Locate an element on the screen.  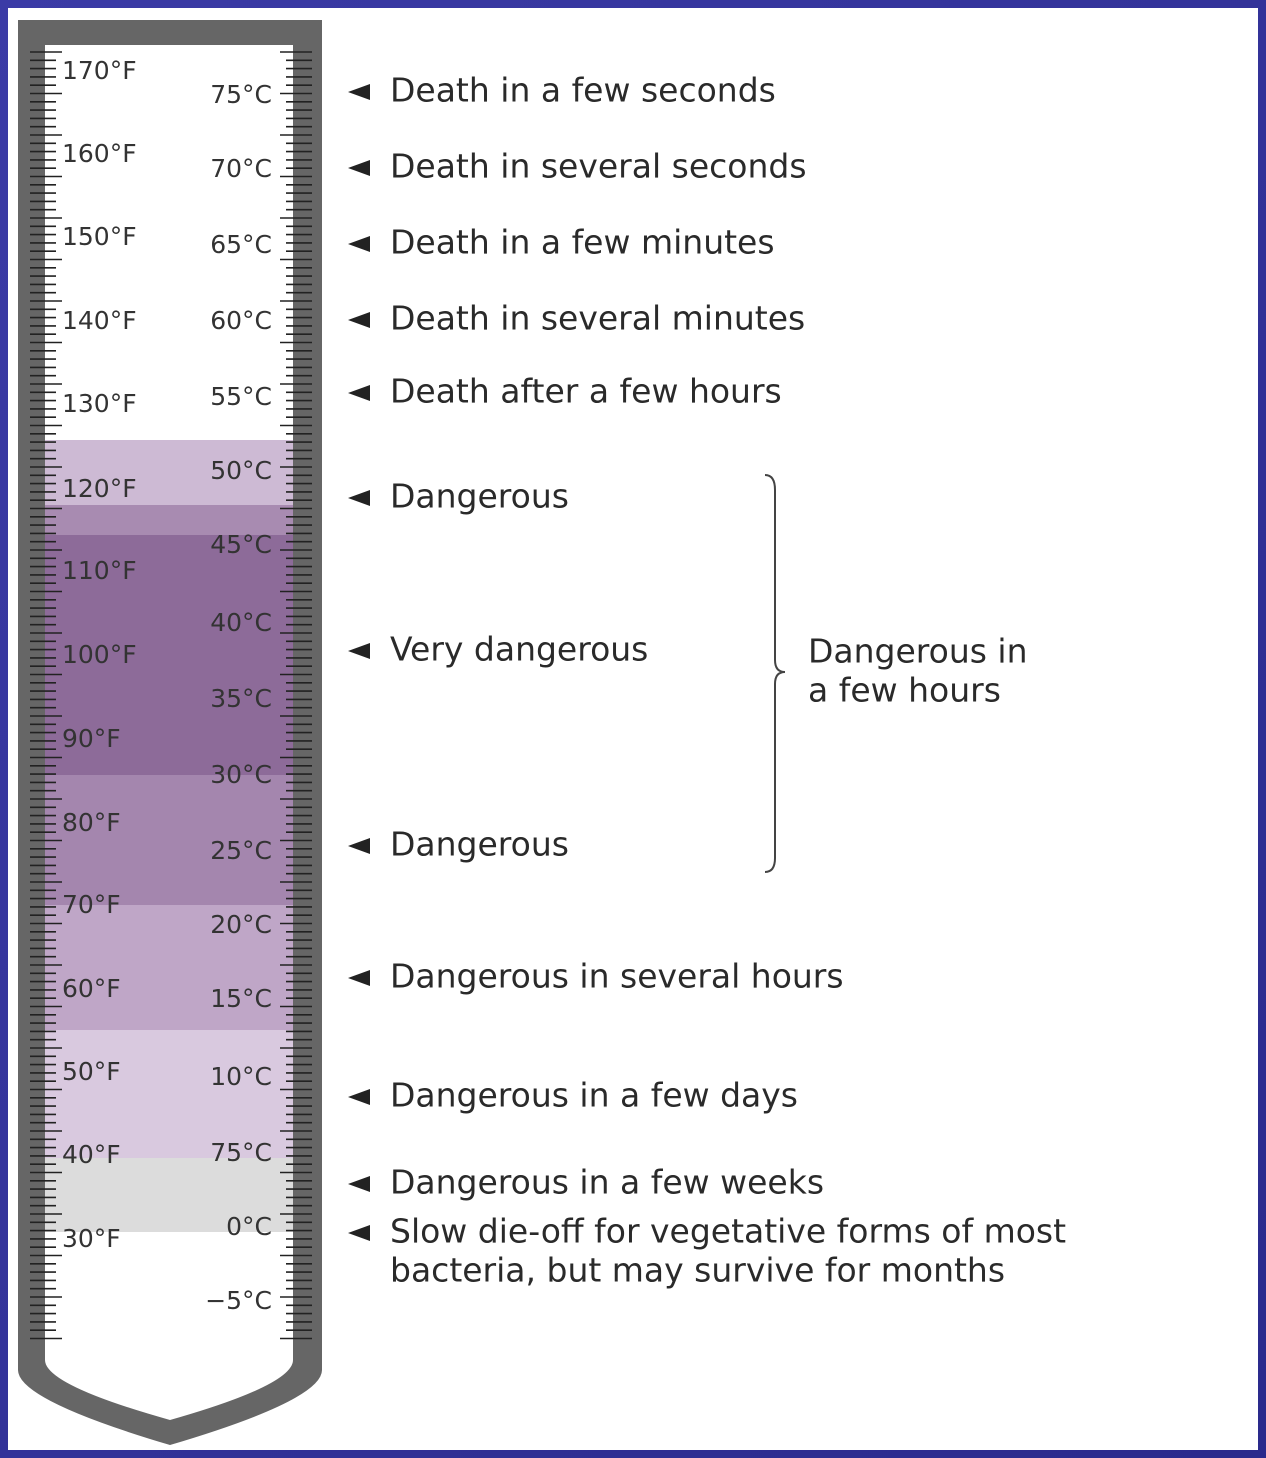
celsius-label: 25°C is located at coordinates (241, 850).